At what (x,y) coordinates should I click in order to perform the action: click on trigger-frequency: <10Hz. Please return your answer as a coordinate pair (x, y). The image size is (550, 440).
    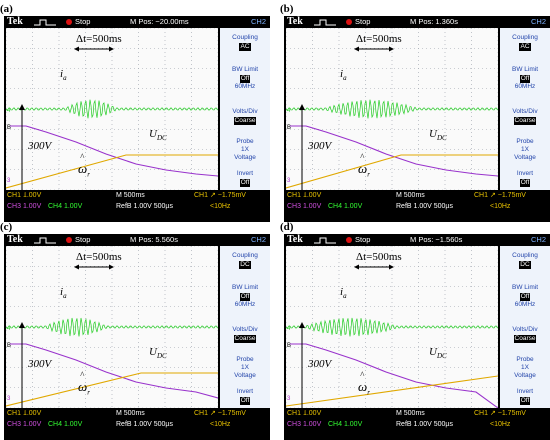
    Looking at the image, I should click on (500, 424).